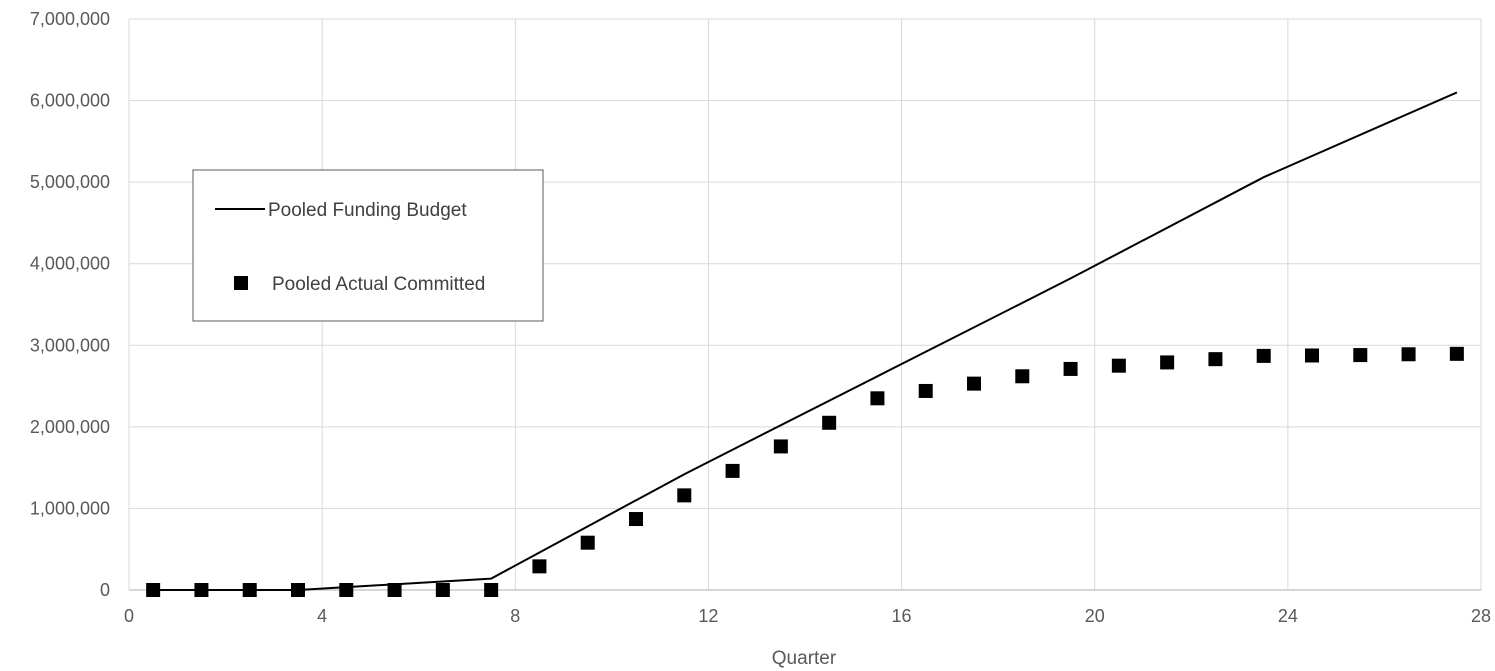 The image size is (1495, 671). What do you see at coordinates (70, 182) in the screenshot?
I see `y-tick-label: 5,000,000` at bounding box center [70, 182].